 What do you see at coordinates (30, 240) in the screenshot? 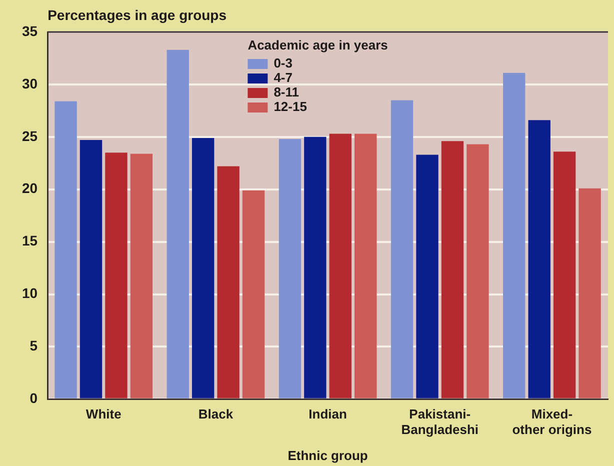
I see `y-tick-label: 15` at bounding box center [30, 240].